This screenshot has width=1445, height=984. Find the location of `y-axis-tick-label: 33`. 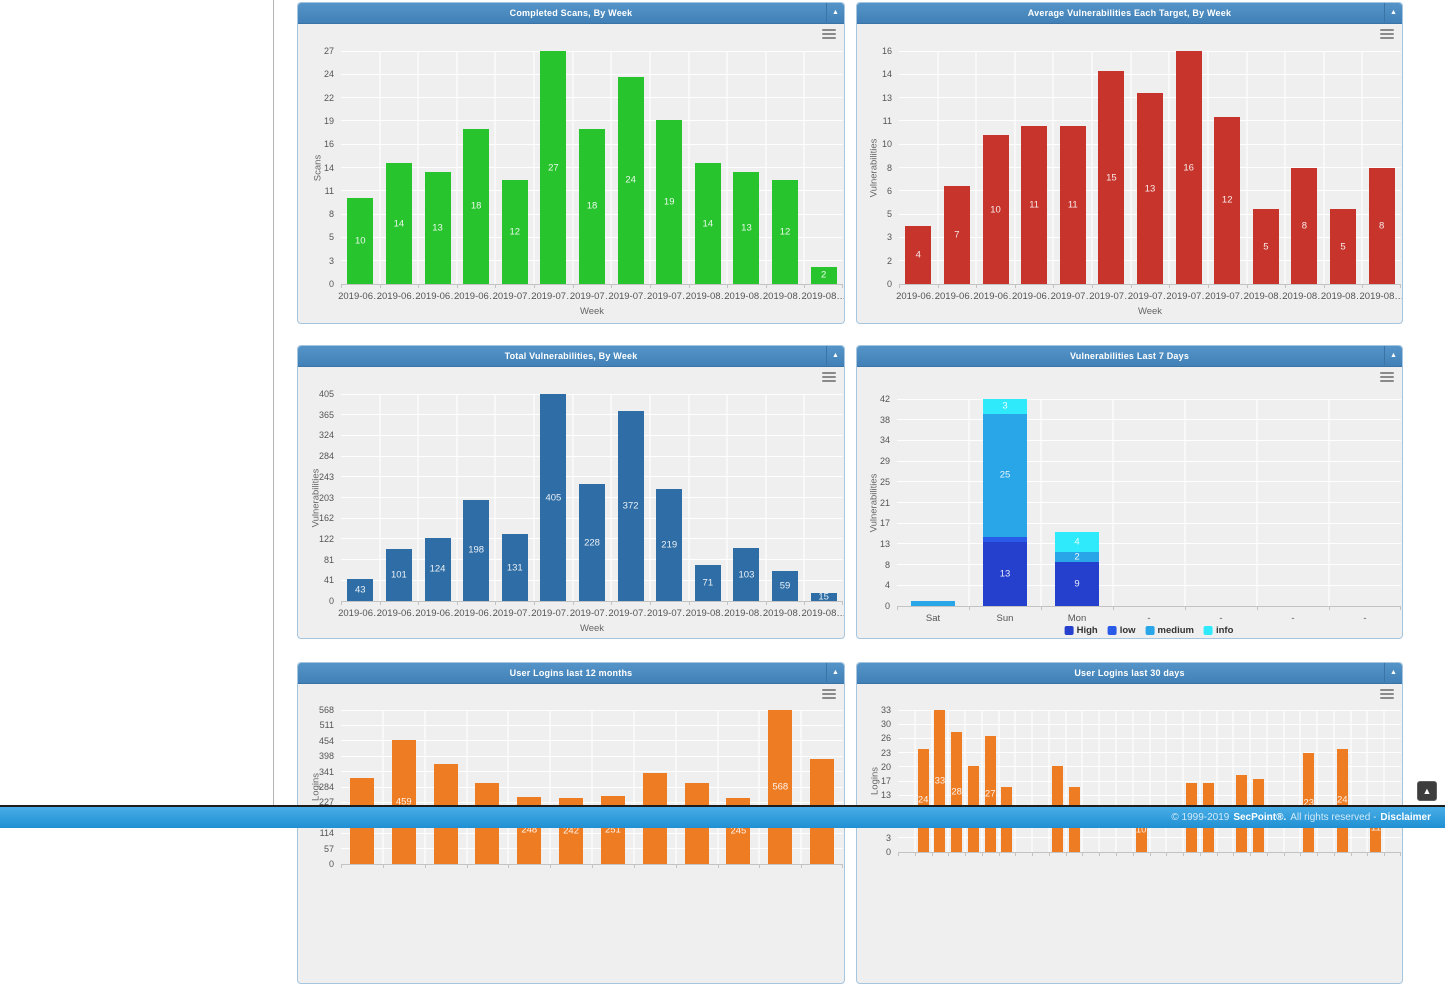

y-axis-tick-label: 33 is located at coordinates (885, 710).